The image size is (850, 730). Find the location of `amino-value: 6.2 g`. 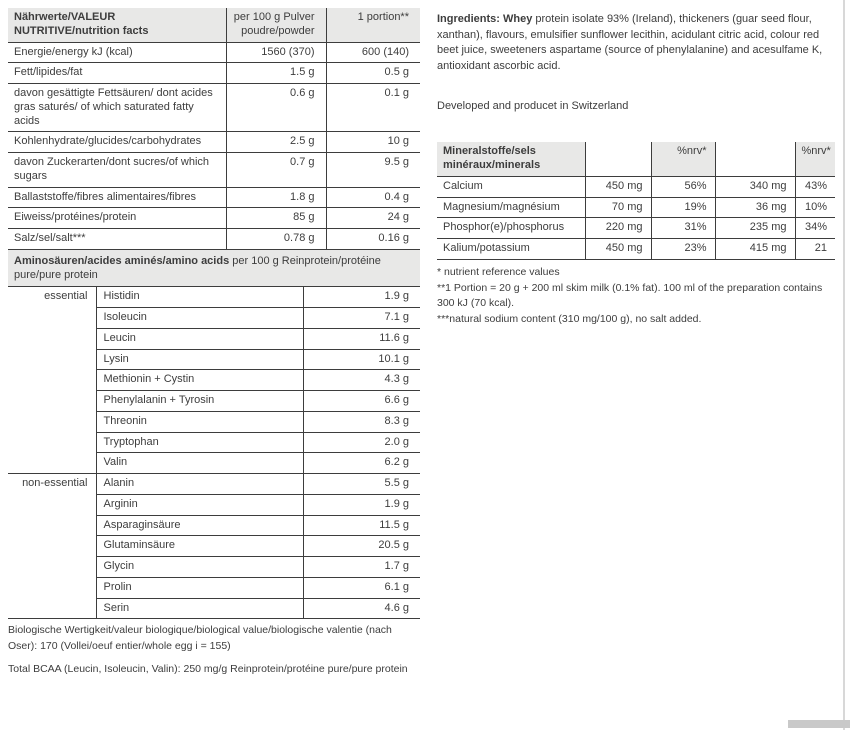

amino-value: 6.2 g is located at coordinates (361, 463).